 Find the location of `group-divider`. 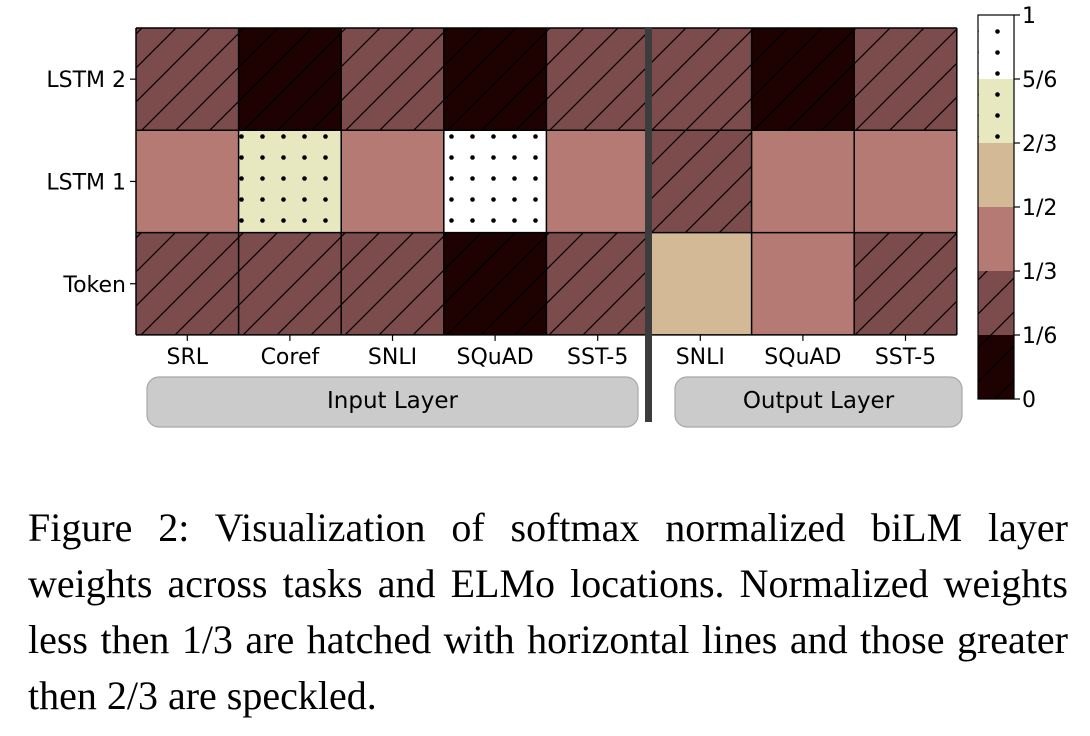

group-divider is located at coordinates (648, 225).